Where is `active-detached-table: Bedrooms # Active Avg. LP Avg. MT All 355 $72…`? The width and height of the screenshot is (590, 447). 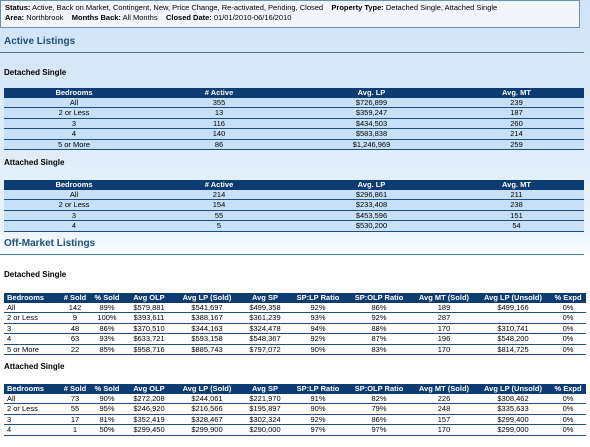 active-detached-table: Bedrooms # Active Avg. LP Avg. MT All 355 $72… is located at coordinates (294, 119).